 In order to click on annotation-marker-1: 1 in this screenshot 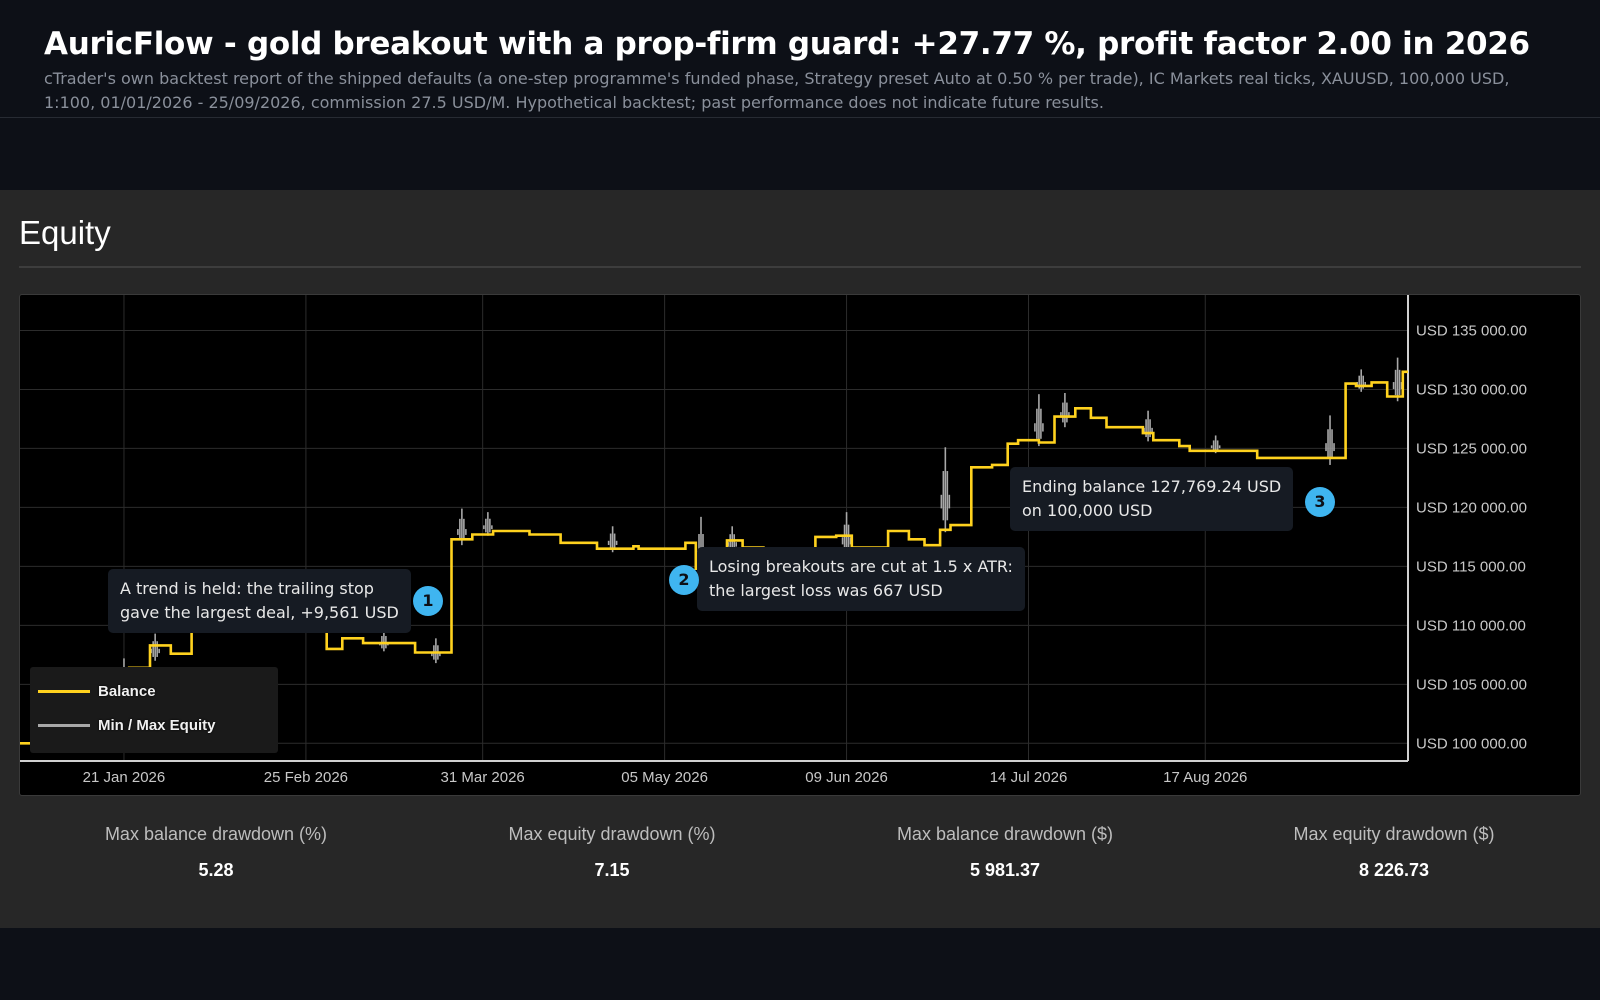, I will do `click(428, 601)`.